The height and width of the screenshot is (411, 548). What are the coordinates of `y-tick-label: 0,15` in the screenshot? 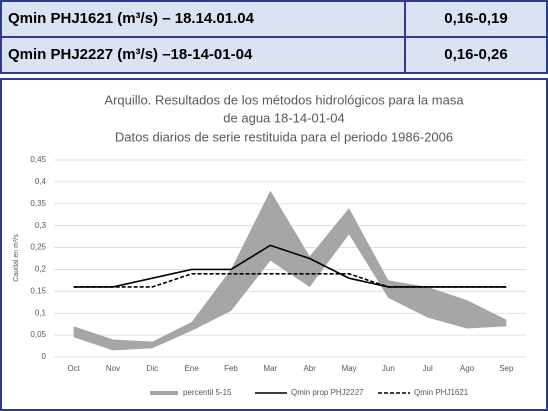 It's located at (38, 290).